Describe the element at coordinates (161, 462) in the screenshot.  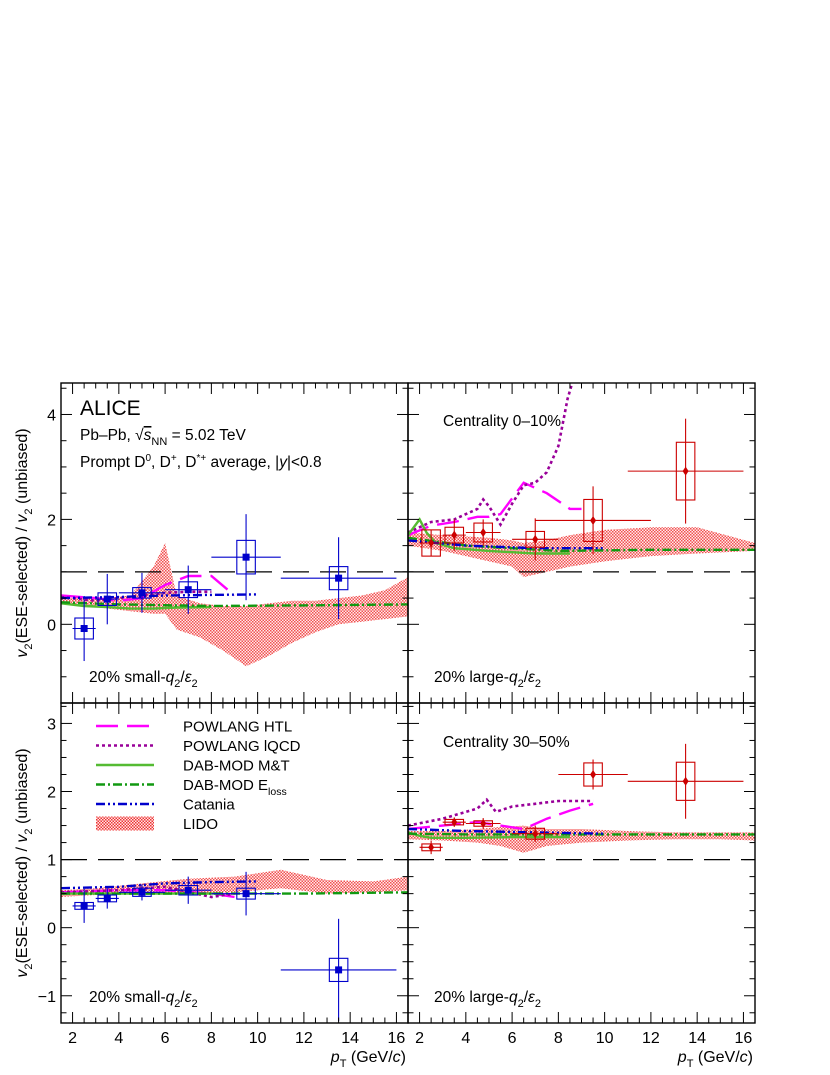
I see `species-rest: , D` at that location.